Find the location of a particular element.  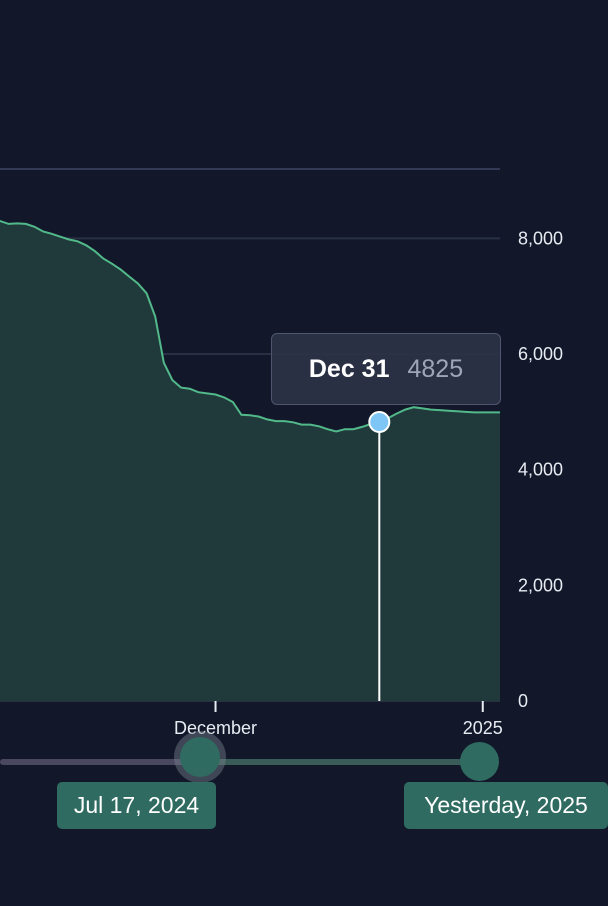

range-slider-end-handle is located at coordinates (479, 761).